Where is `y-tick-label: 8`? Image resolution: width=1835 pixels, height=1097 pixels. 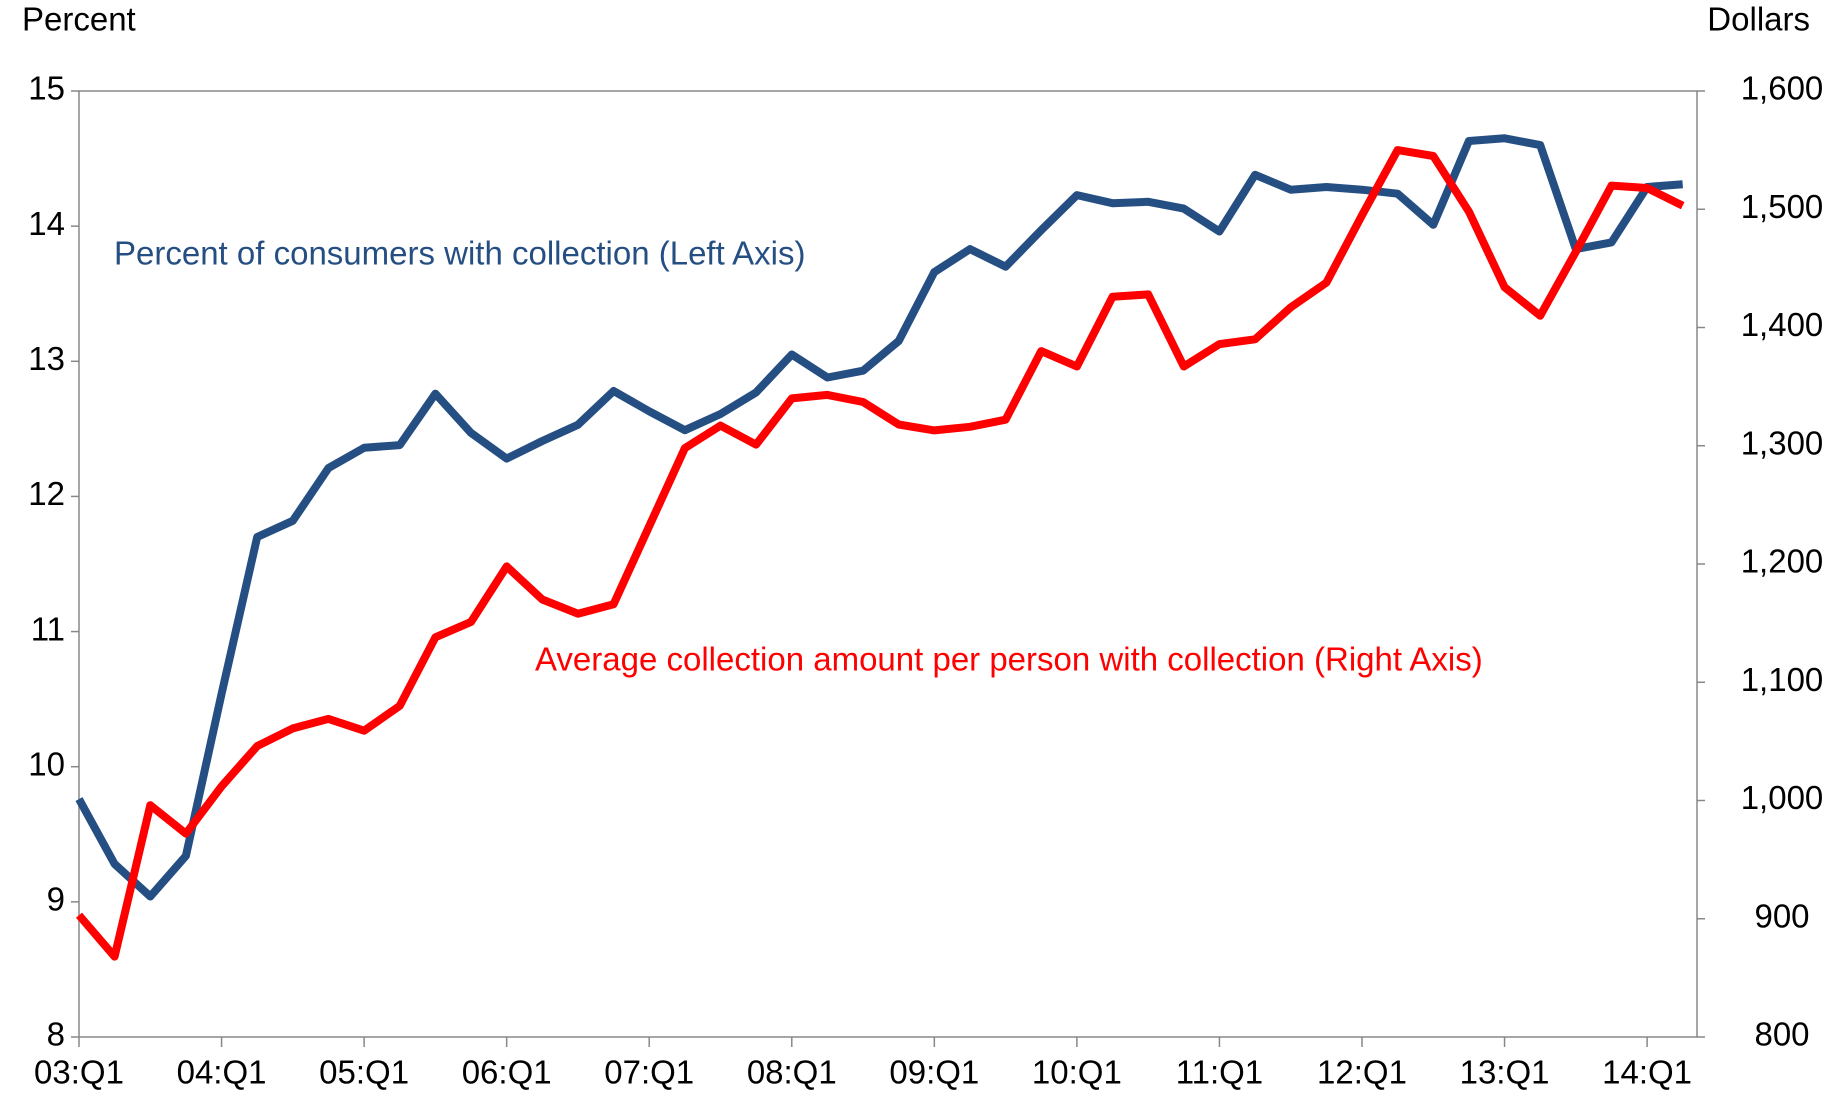
y-tick-label: 8 is located at coordinates (56, 1034).